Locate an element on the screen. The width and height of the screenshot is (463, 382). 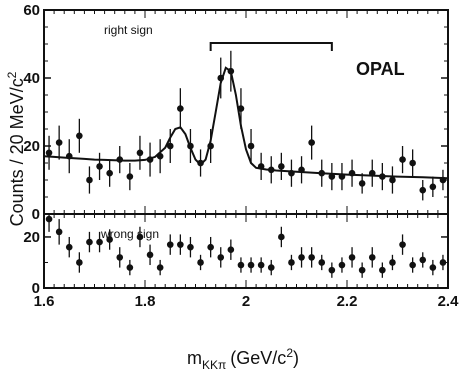
x-tick-label: 1.8 is located at coordinates (145, 301).